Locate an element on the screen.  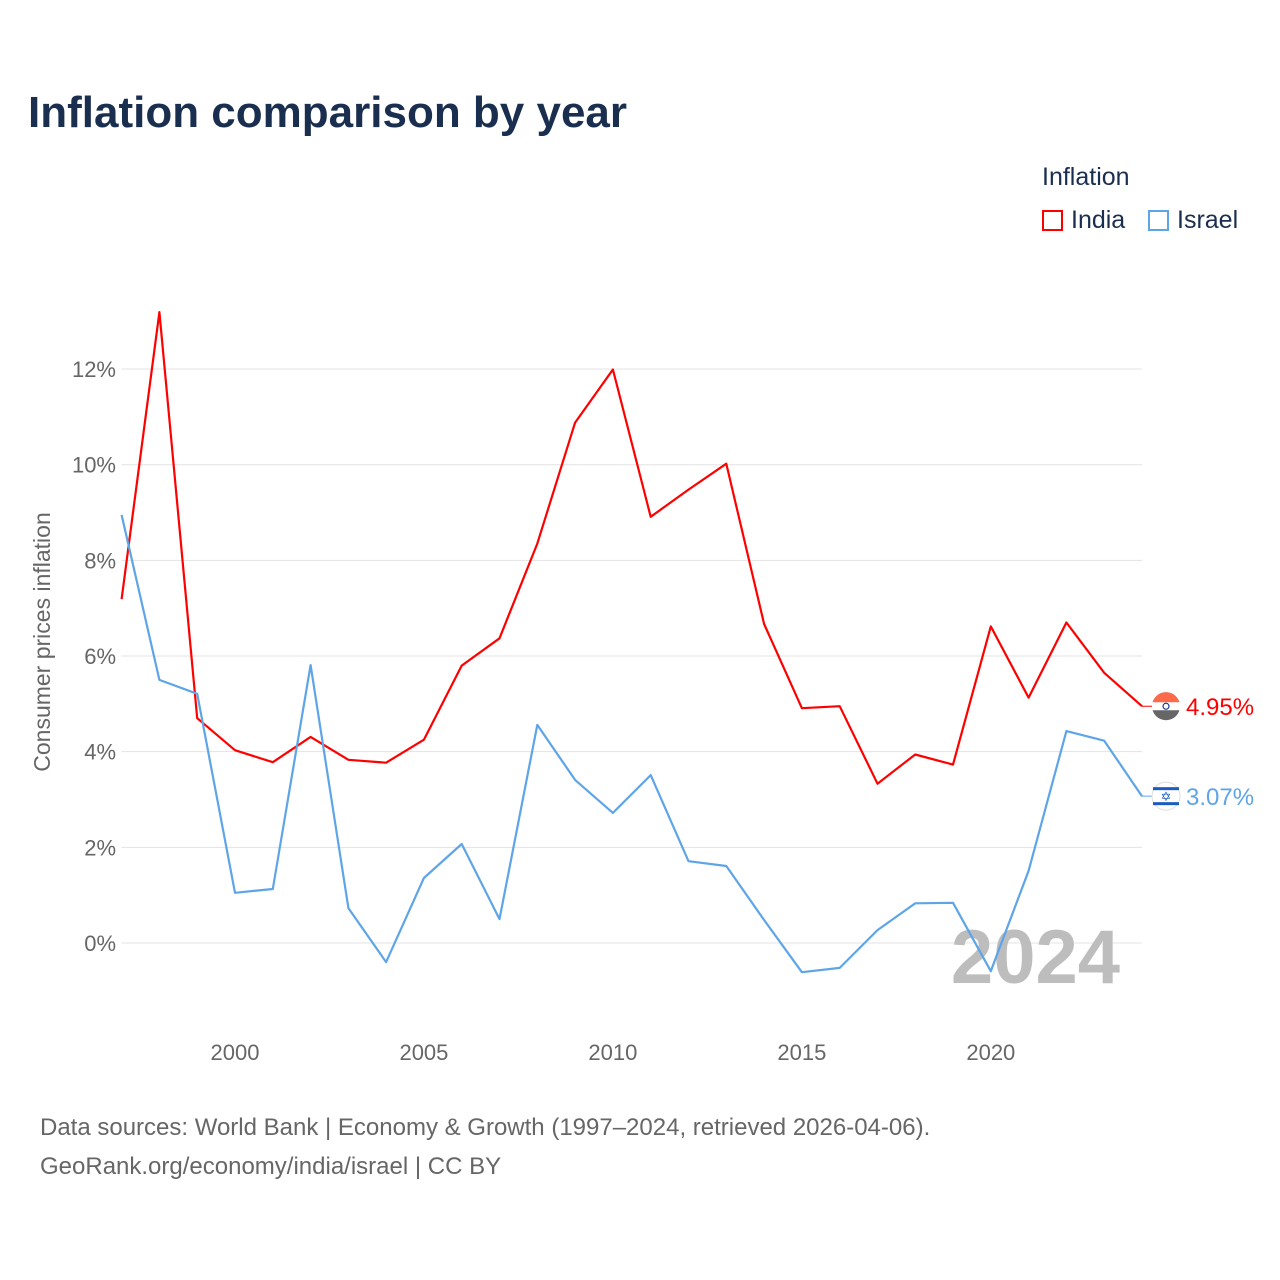
israel-flag-stripe-bottom is located at coordinates (1166, 804).